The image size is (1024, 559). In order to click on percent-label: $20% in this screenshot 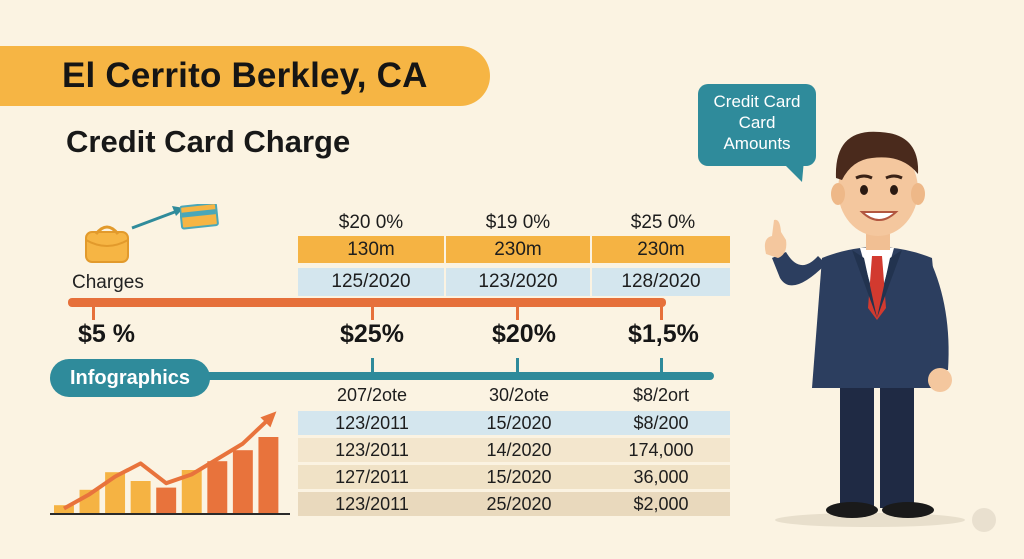, I will do `click(524, 334)`.